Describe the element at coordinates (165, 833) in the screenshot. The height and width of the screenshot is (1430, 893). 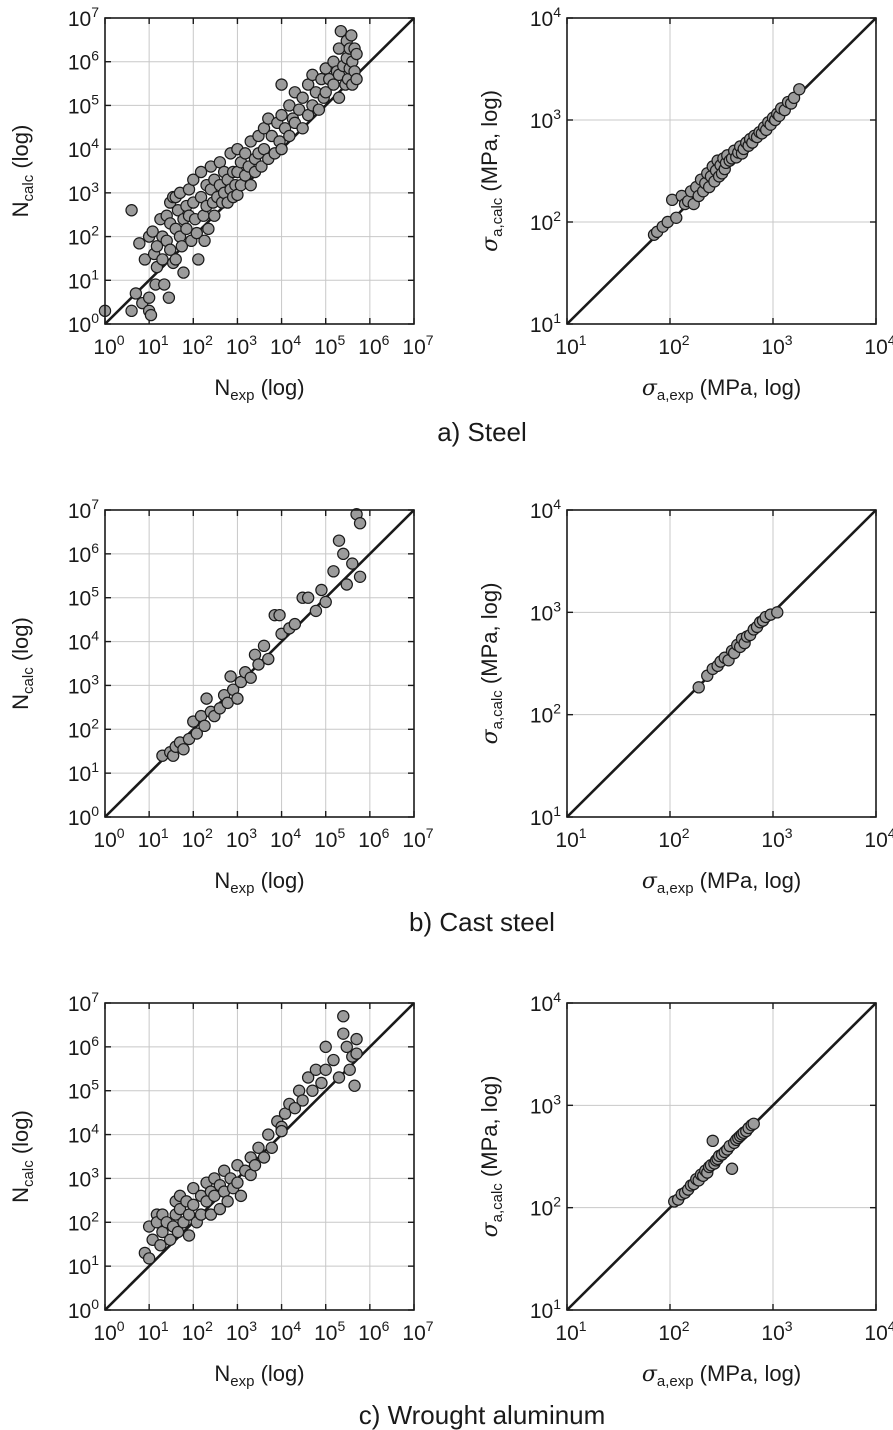
I see `x-tick-exponent: 1` at that location.